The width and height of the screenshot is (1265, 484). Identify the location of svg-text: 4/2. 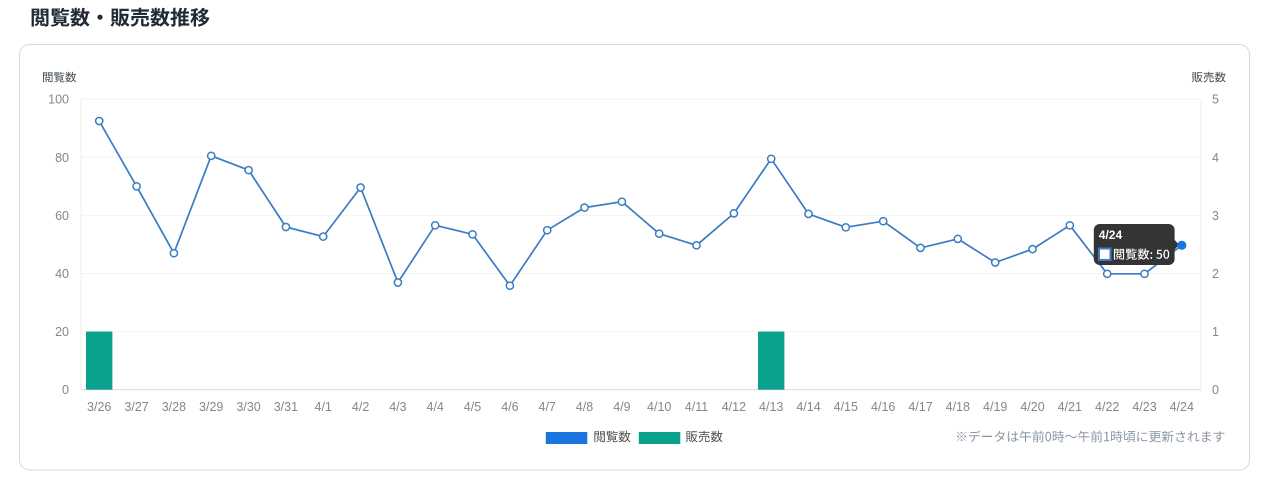
(360, 407).